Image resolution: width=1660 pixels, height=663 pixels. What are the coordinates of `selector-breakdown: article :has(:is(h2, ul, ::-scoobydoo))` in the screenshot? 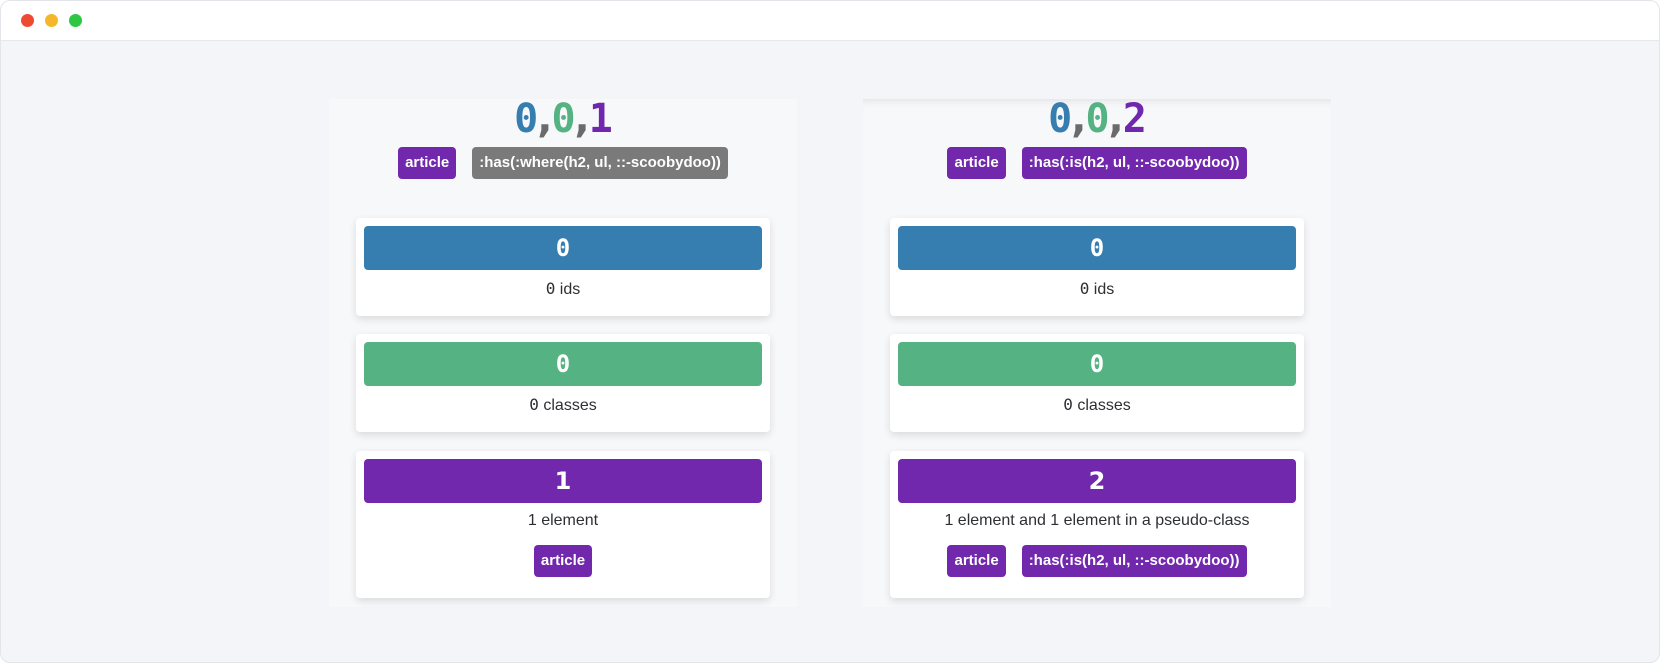 It's located at (1097, 163).